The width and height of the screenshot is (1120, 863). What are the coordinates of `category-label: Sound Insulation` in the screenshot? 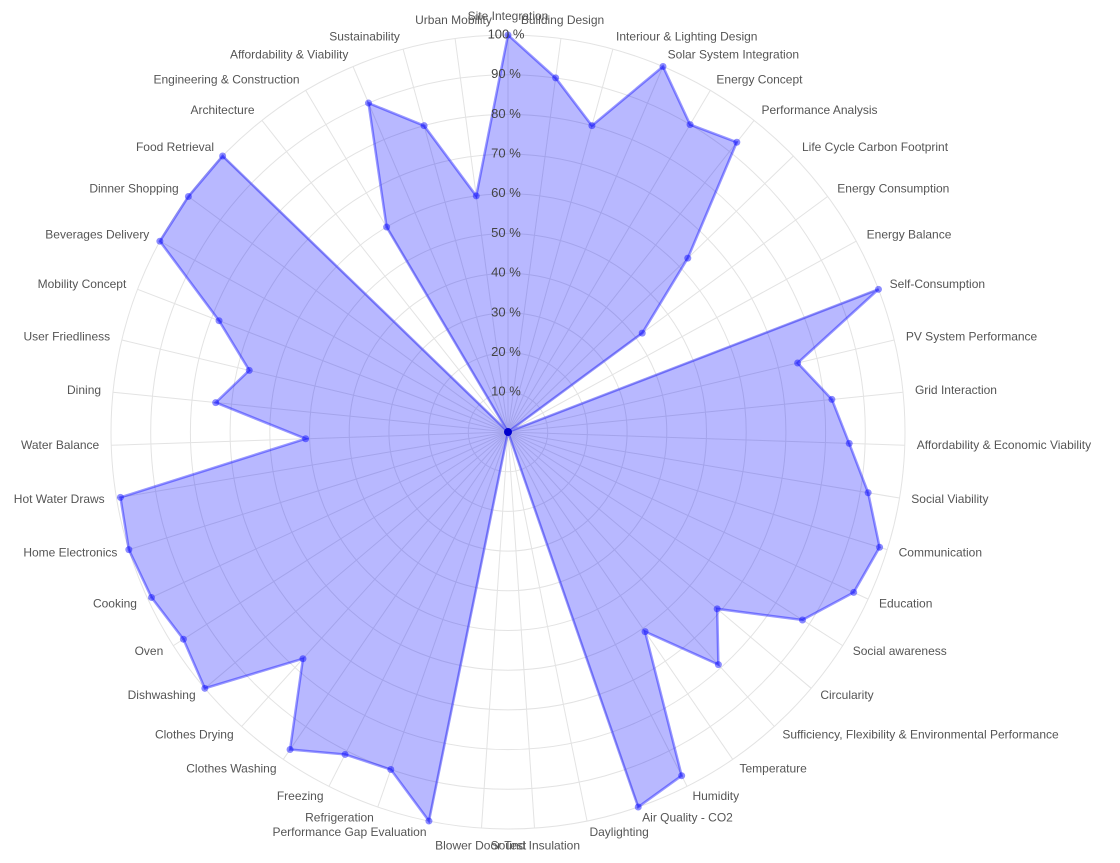 It's located at (535, 845).